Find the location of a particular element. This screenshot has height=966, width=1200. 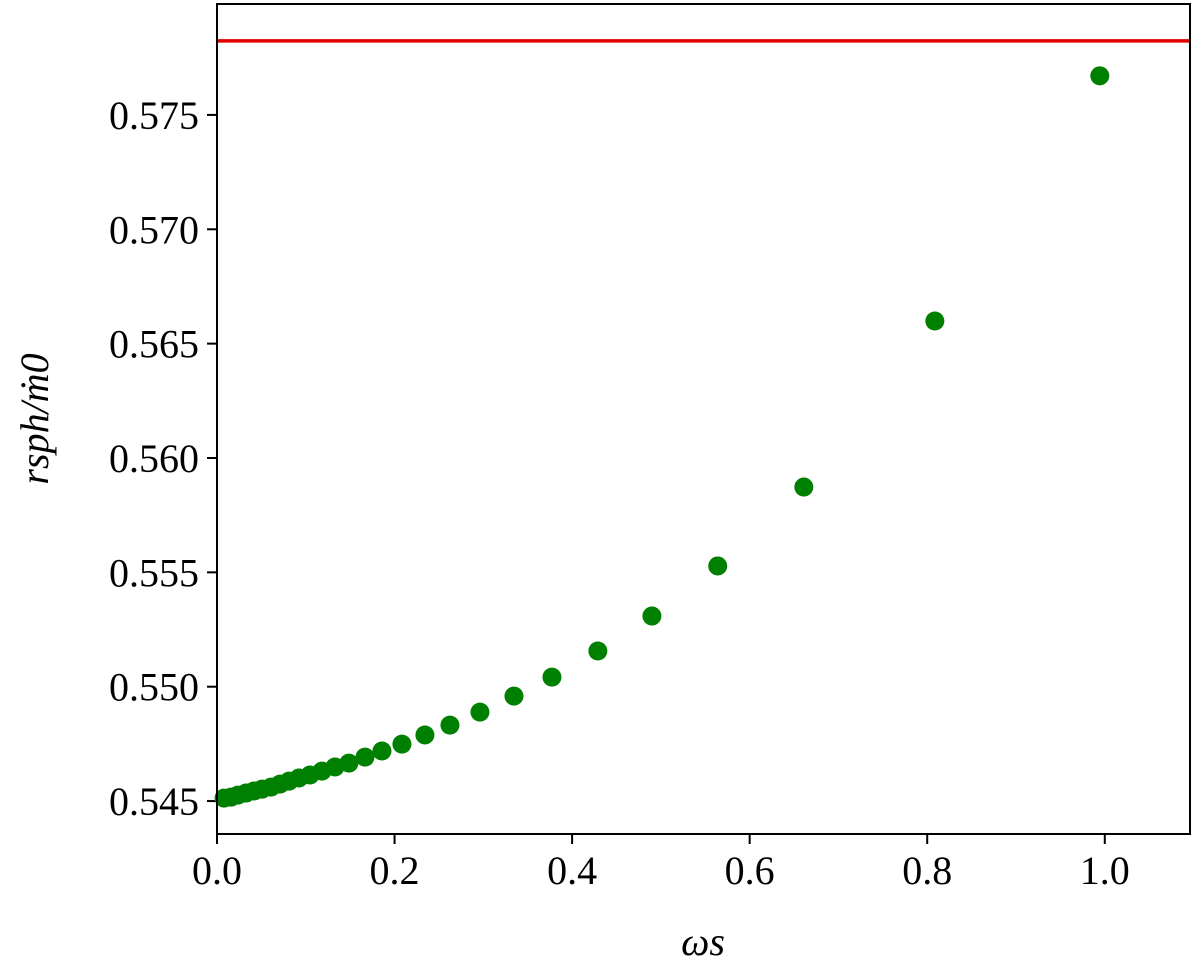

y-tick-label: 0.545 is located at coordinates (154, 801).